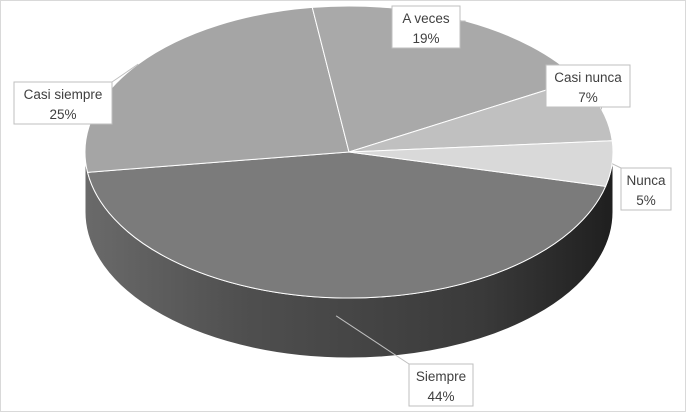 The image size is (686, 412). I want to click on data-label-box-siempre, so click(441, 385).